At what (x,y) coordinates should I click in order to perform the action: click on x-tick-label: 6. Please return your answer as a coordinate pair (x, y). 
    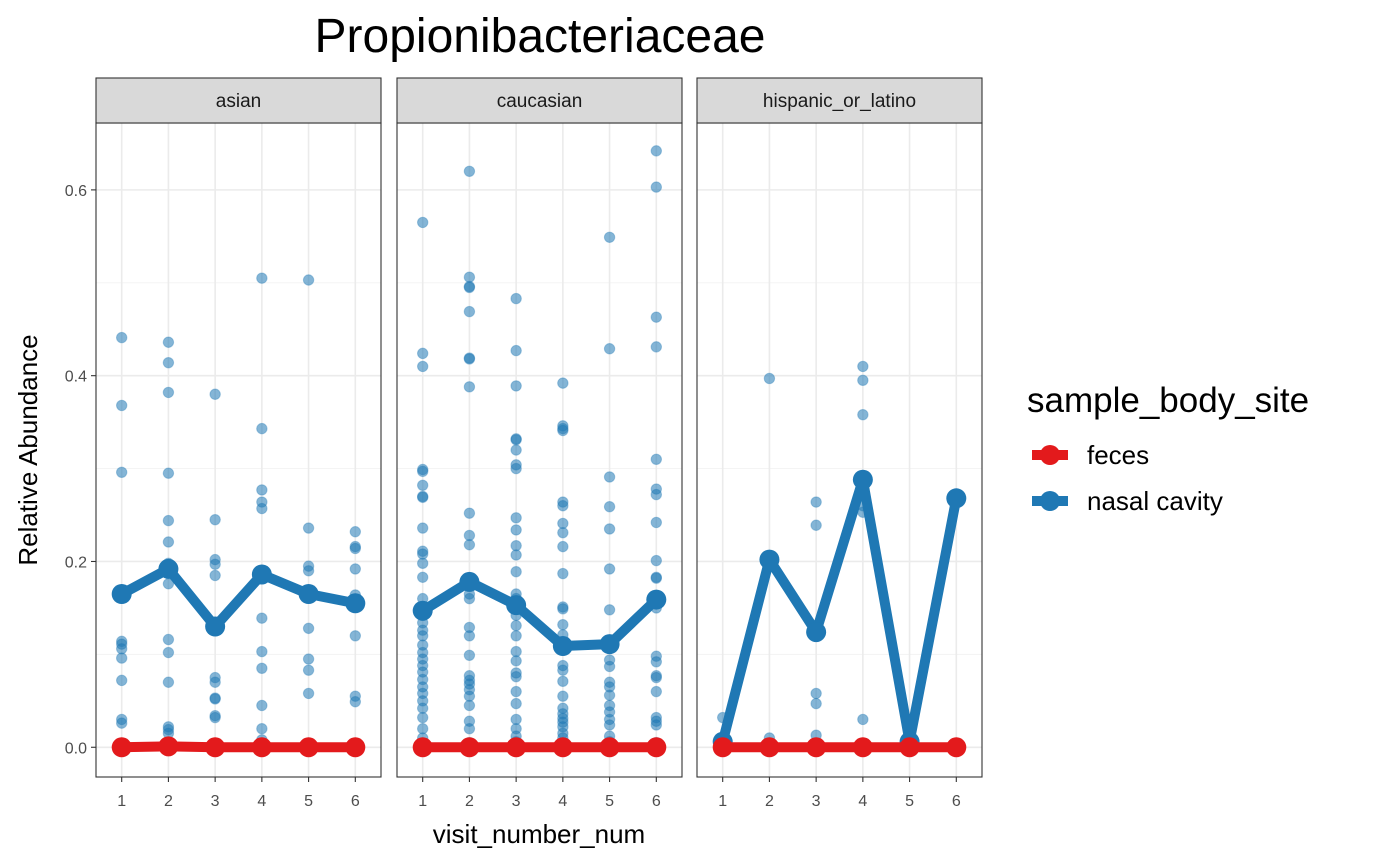
    Looking at the image, I should click on (355, 801).